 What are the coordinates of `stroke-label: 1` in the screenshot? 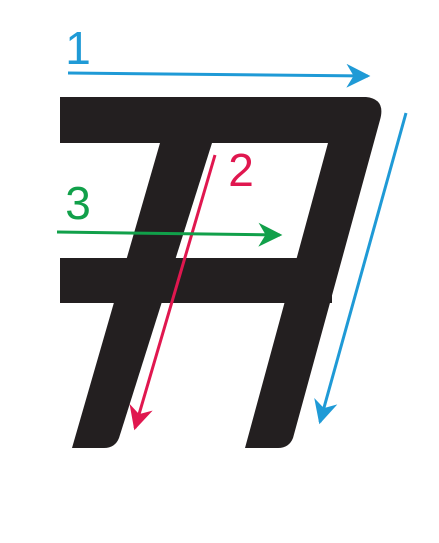 It's located at (78, 48).